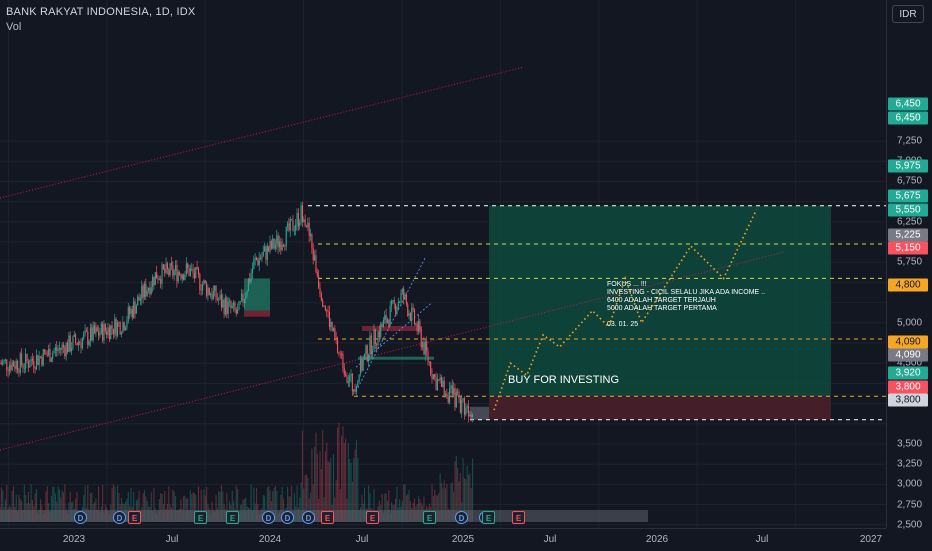  I want to click on price-level-label: 5,550, so click(908, 210).